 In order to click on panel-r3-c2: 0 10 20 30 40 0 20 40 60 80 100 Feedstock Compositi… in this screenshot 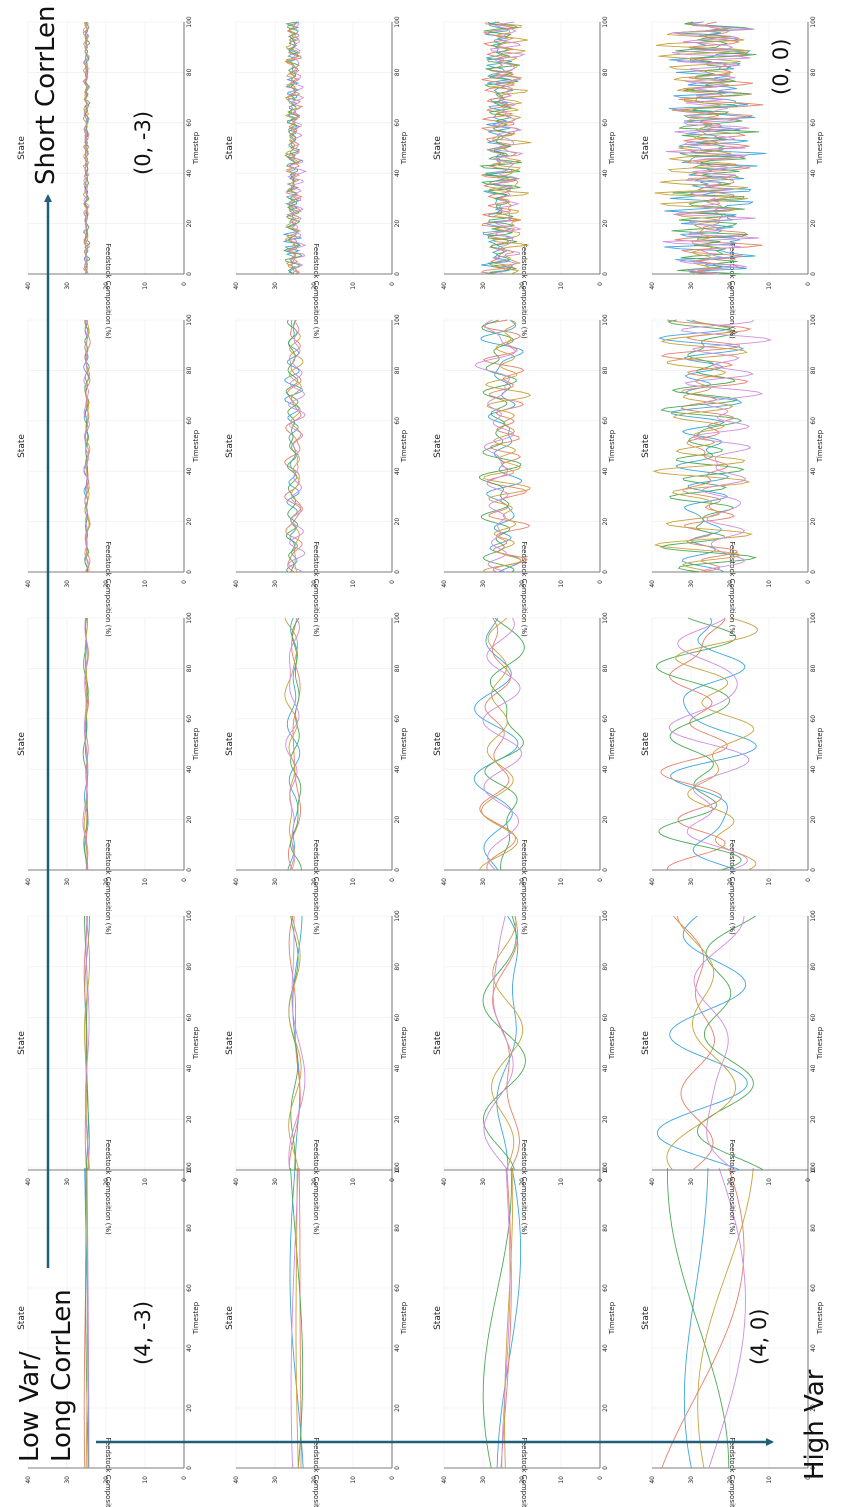, I will do `click(732, 773)`.